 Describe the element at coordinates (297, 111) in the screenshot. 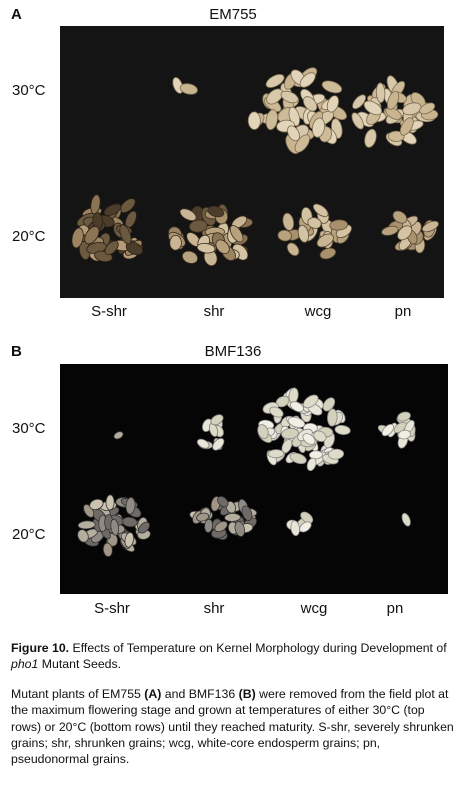

I see `a-30-wcg` at that location.